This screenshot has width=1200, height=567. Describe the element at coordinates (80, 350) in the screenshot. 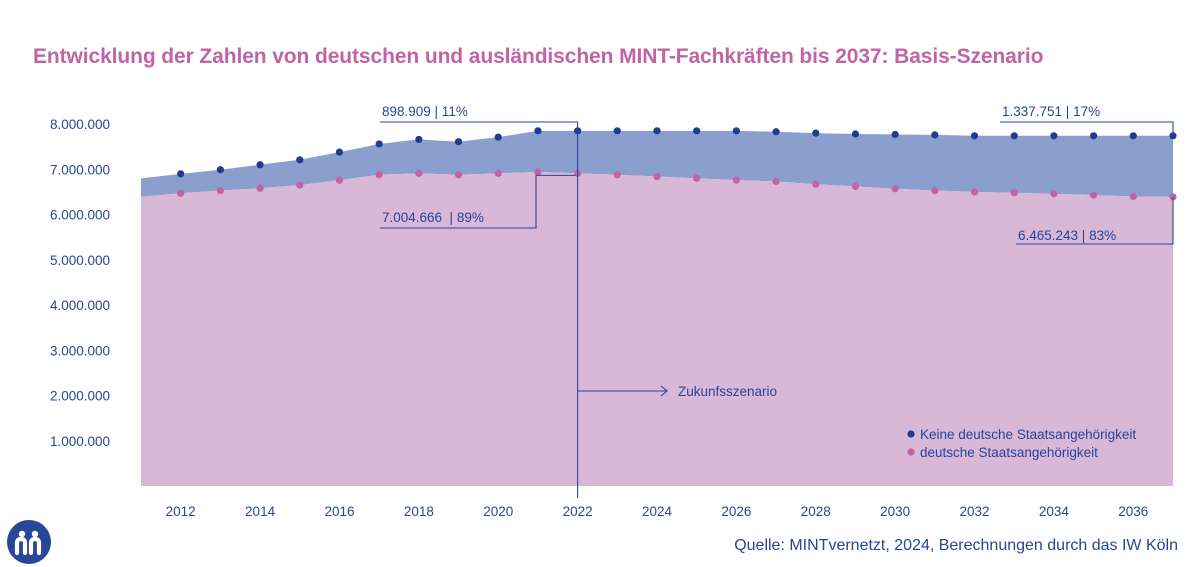

I see `y-tick-label: 3.000.000` at that location.